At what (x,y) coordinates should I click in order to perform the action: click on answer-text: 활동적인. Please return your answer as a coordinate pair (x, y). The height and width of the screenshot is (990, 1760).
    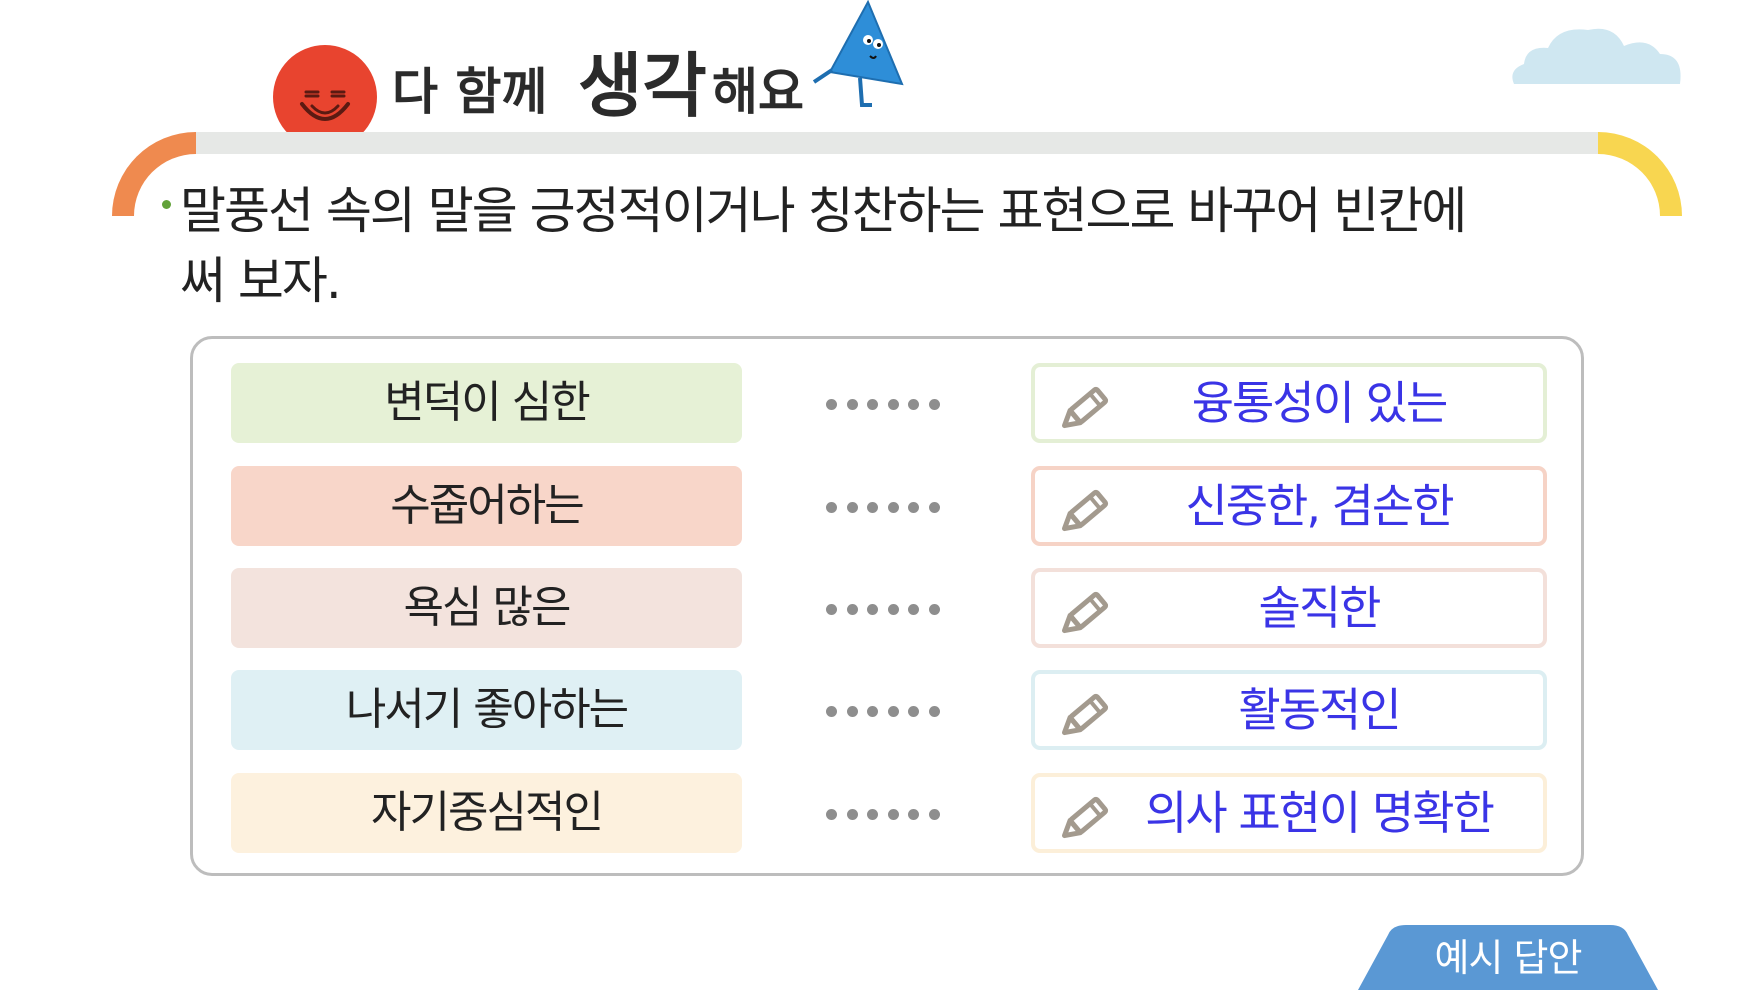
    Looking at the image, I should click on (1319, 710).